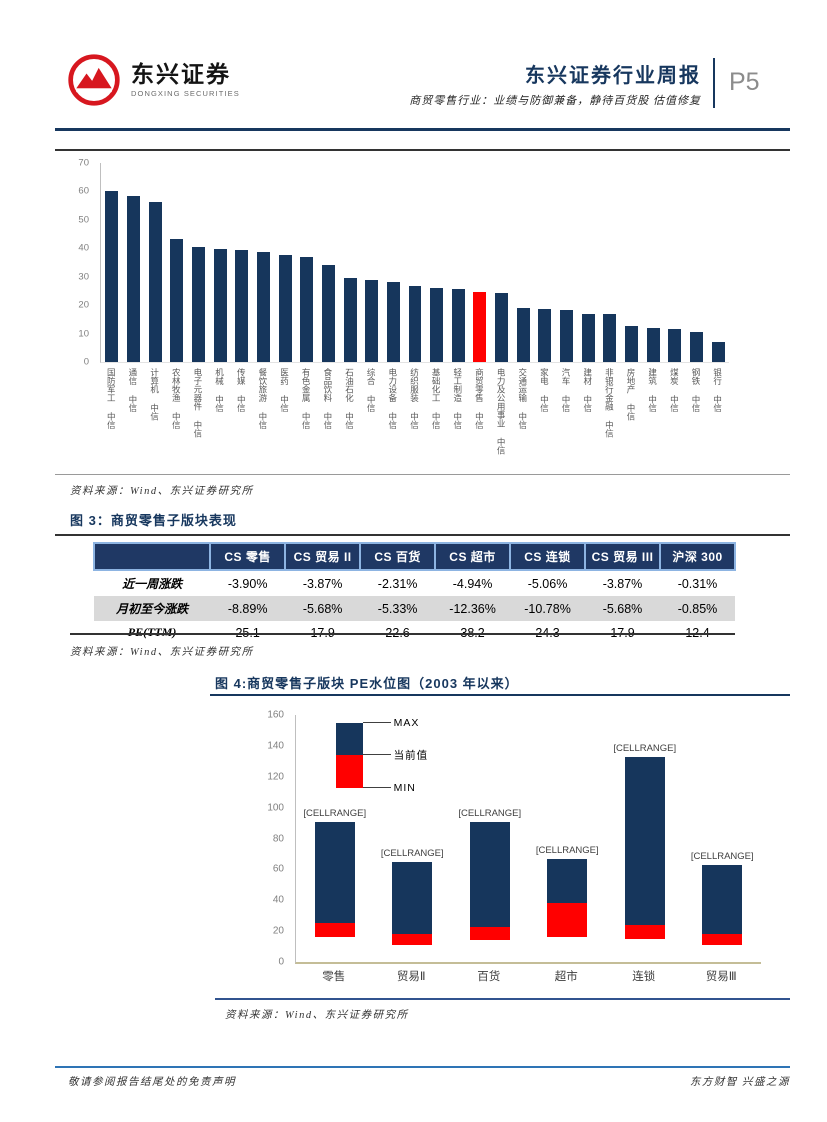  I want to click on x-axis-tick-label: 传媒 中信, so click(241, 390).